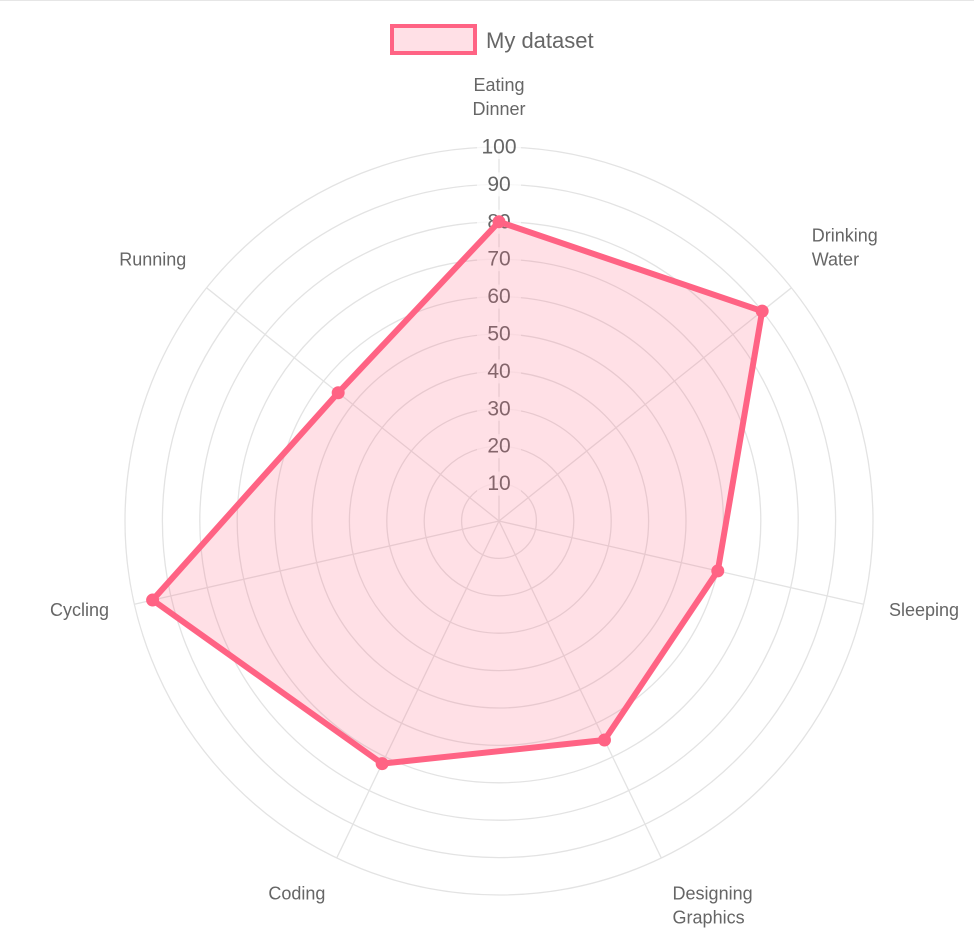 Image resolution: width=974 pixels, height=944 pixels. I want to click on point-label-4: Coding, so click(296, 893).